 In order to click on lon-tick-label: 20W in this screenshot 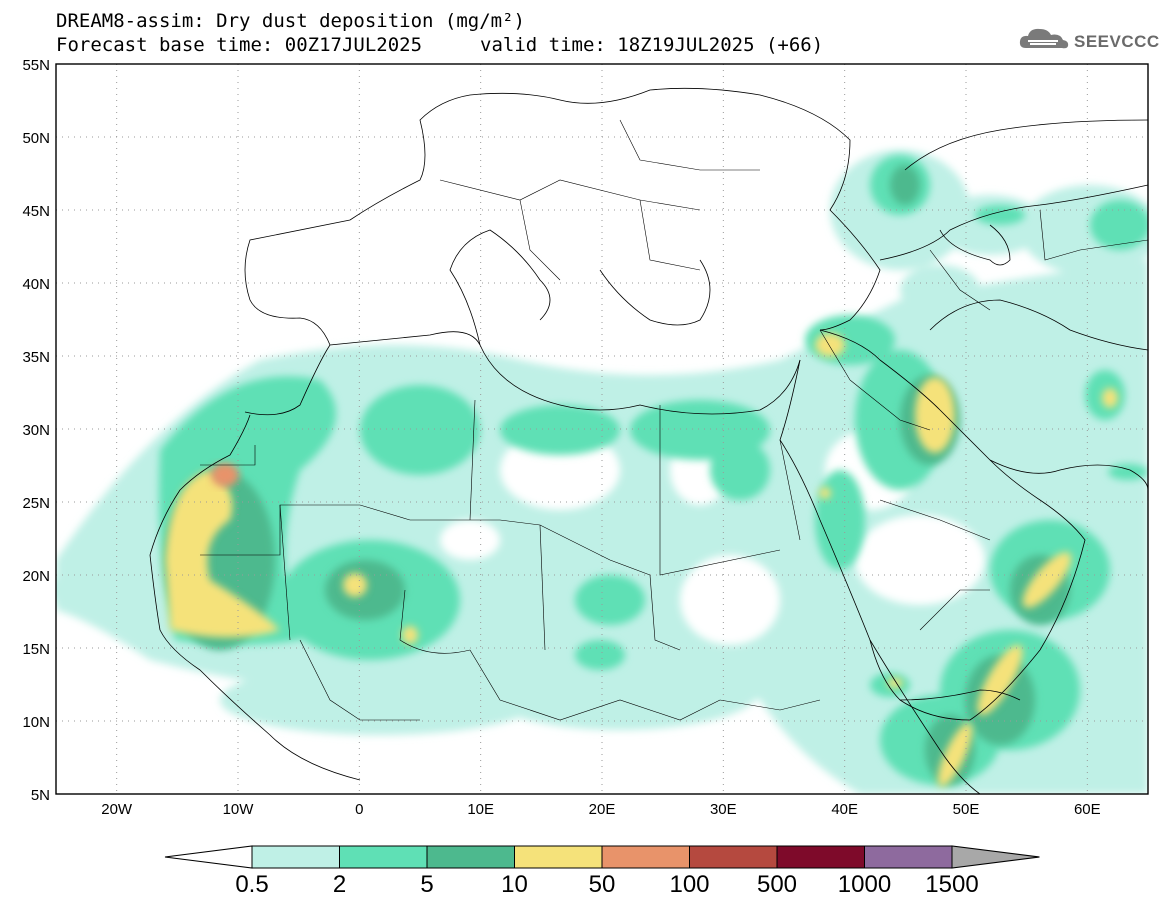, I will do `click(117, 809)`.